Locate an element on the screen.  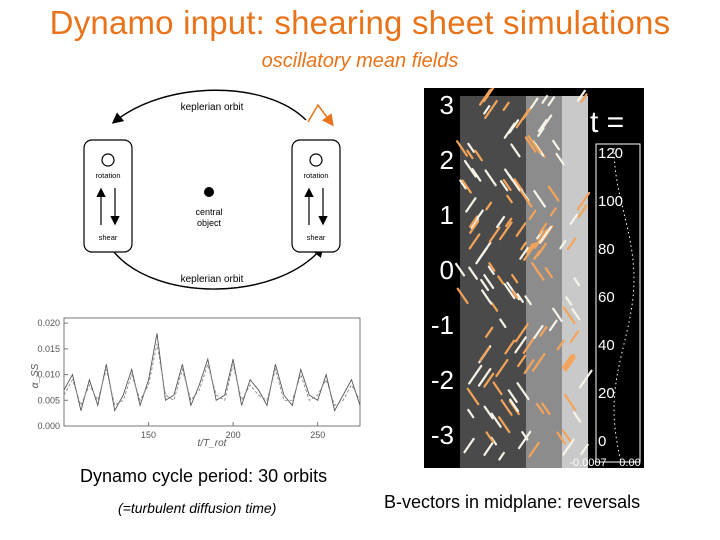
left-rotation-icon is located at coordinates (108, 160).